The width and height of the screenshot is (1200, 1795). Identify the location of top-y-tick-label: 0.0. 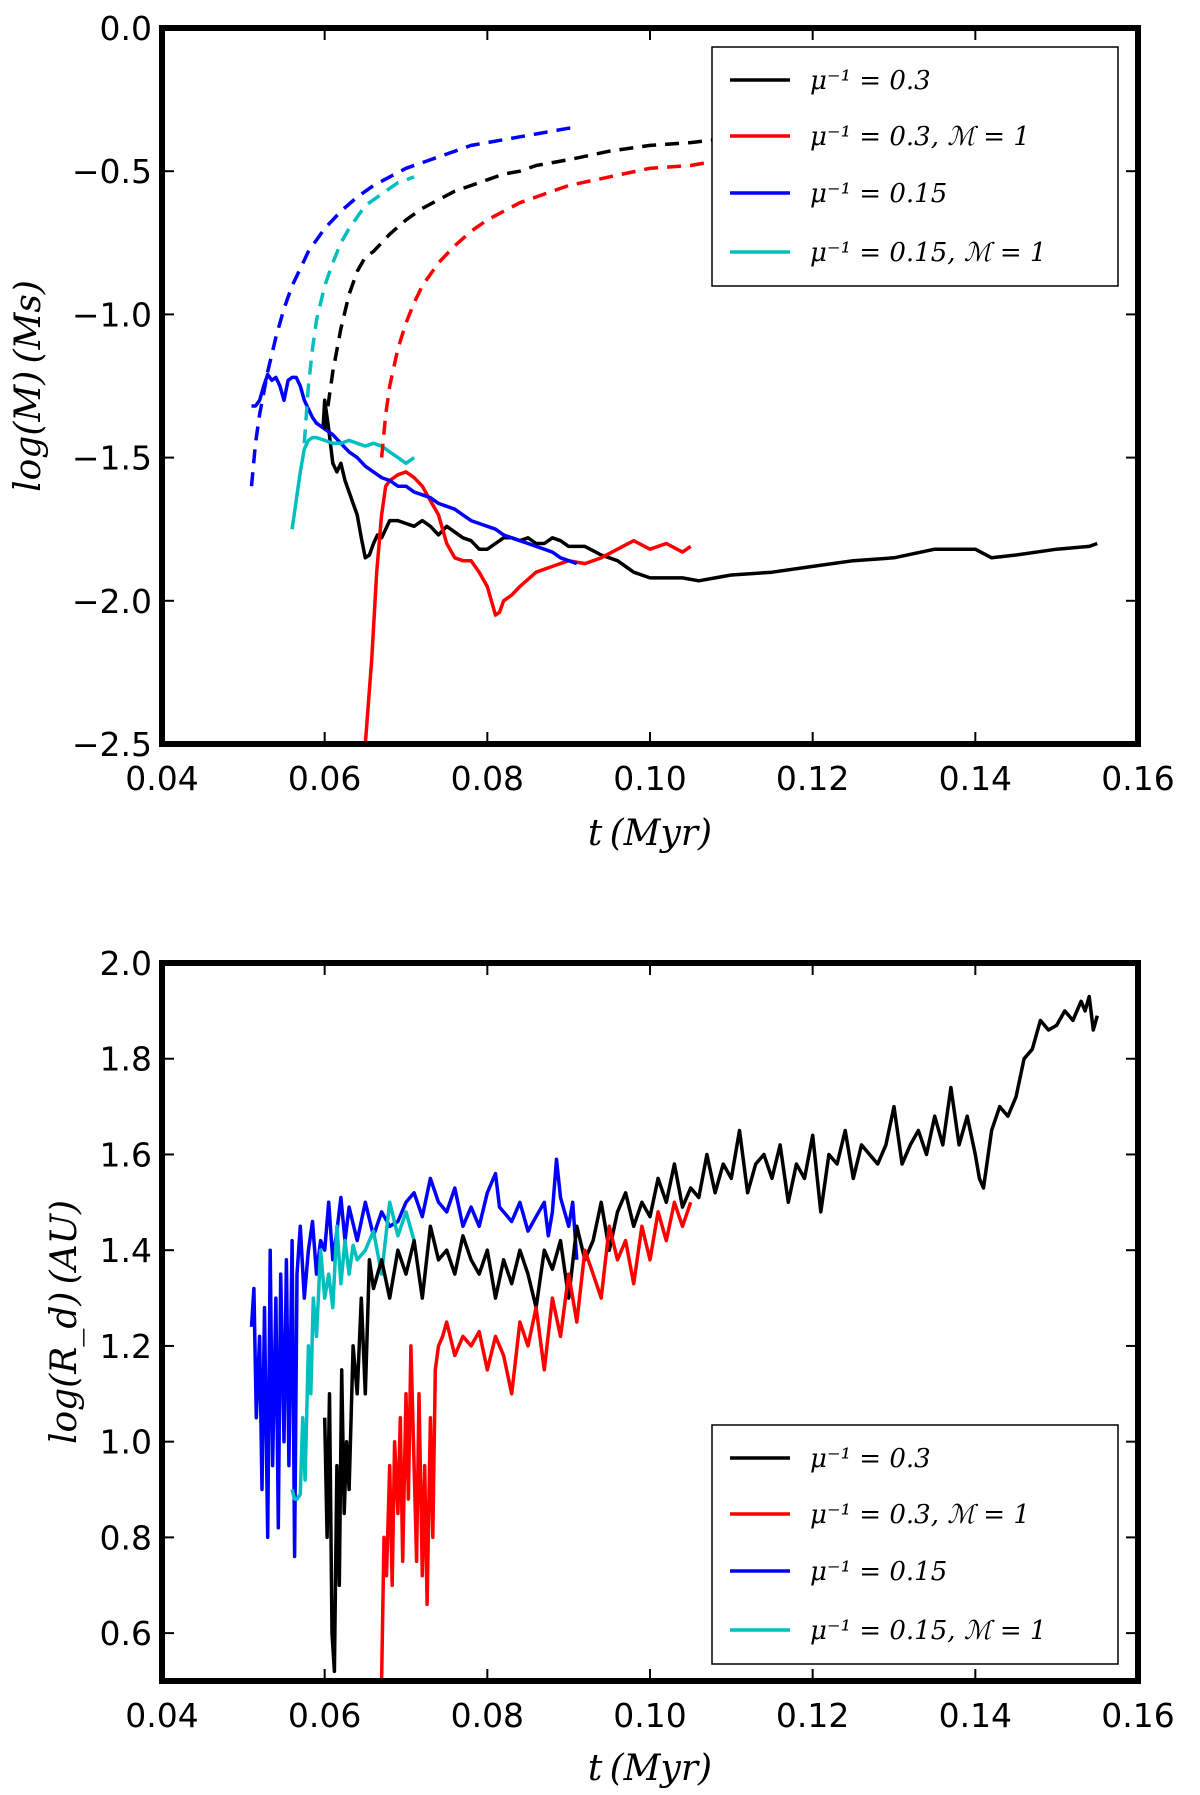
(126, 28).